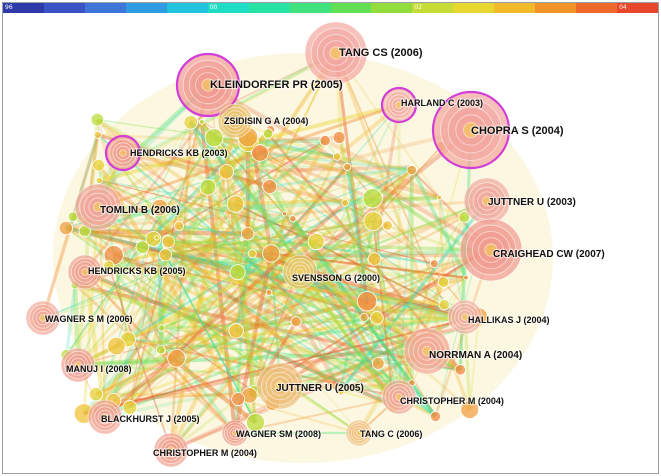 The height and width of the screenshot is (476, 661). What do you see at coordinates (471, 130) in the screenshot?
I see `node-chopra-s-2004` at bounding box center [471, 130].